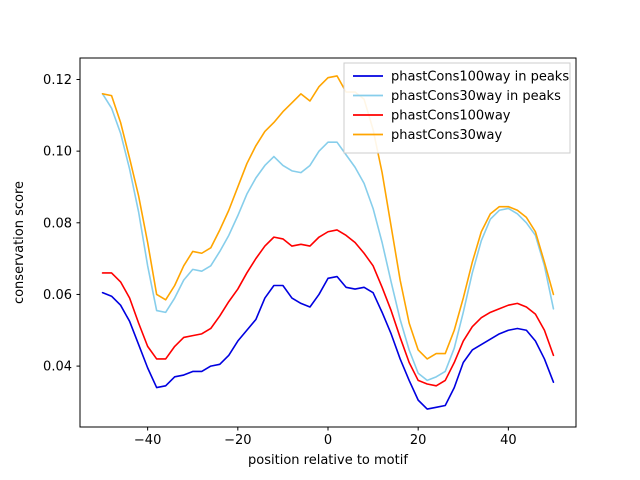 Image resolution: width=640 pixels, height=480 pixels. Describe the element at coordinates (447, 135) in the screenshot. I see `legend-label: phastCons30way` at that location.